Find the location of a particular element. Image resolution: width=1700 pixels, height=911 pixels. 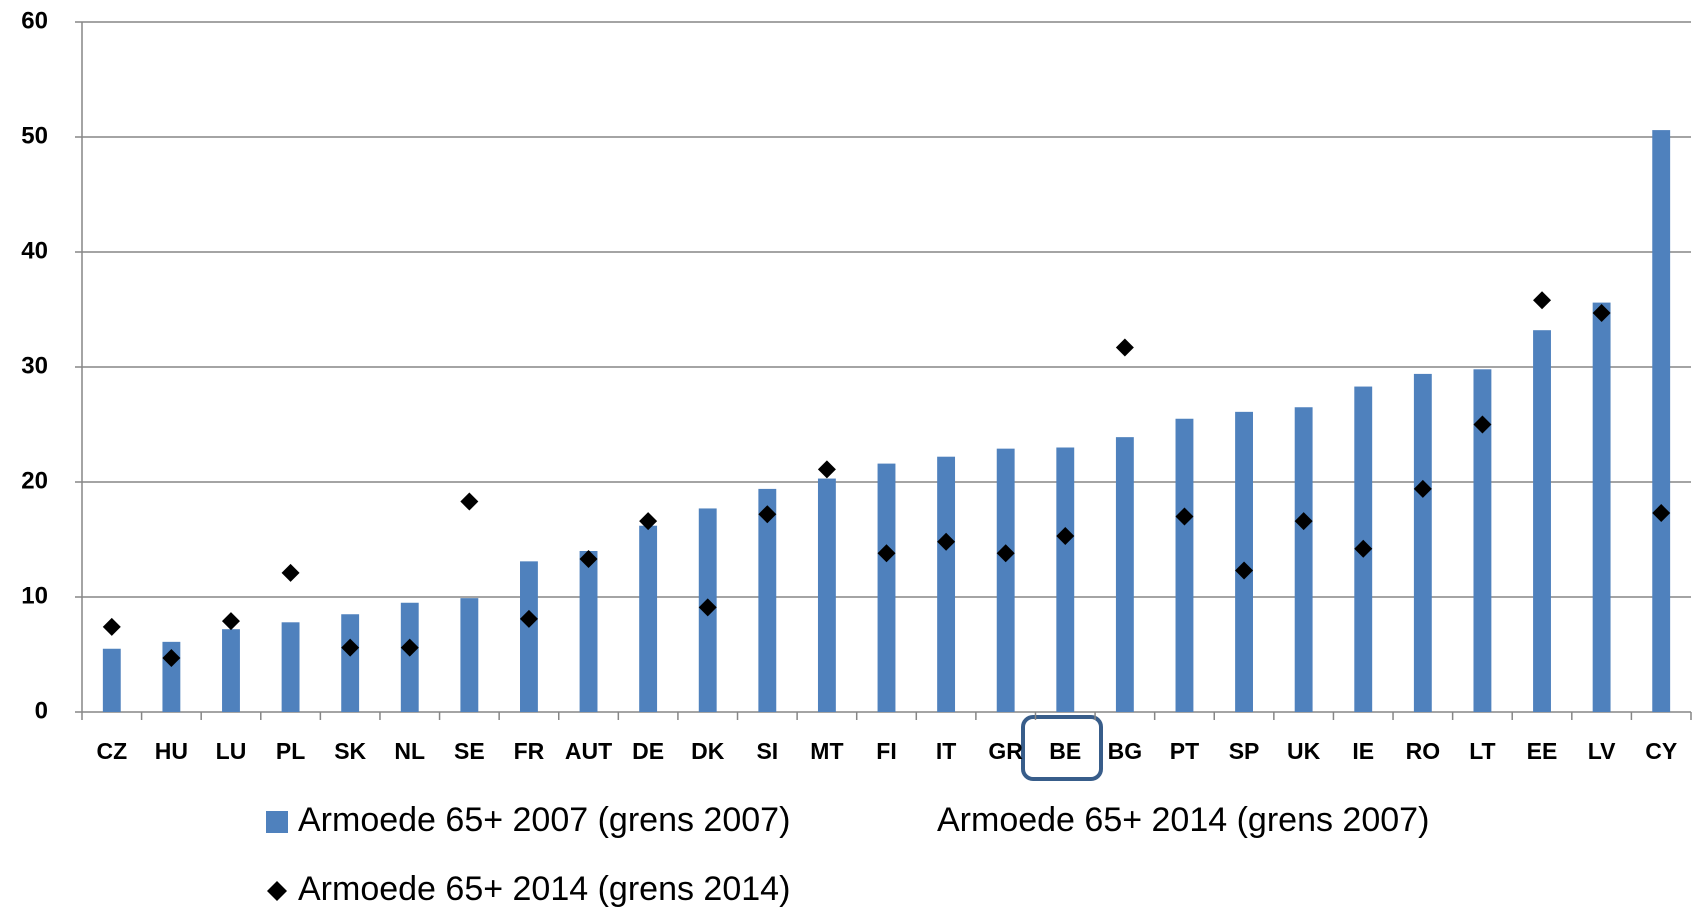

legend-label: Armoede 65+ 2014 (grens 2014) is located at coordinates (544, 889).